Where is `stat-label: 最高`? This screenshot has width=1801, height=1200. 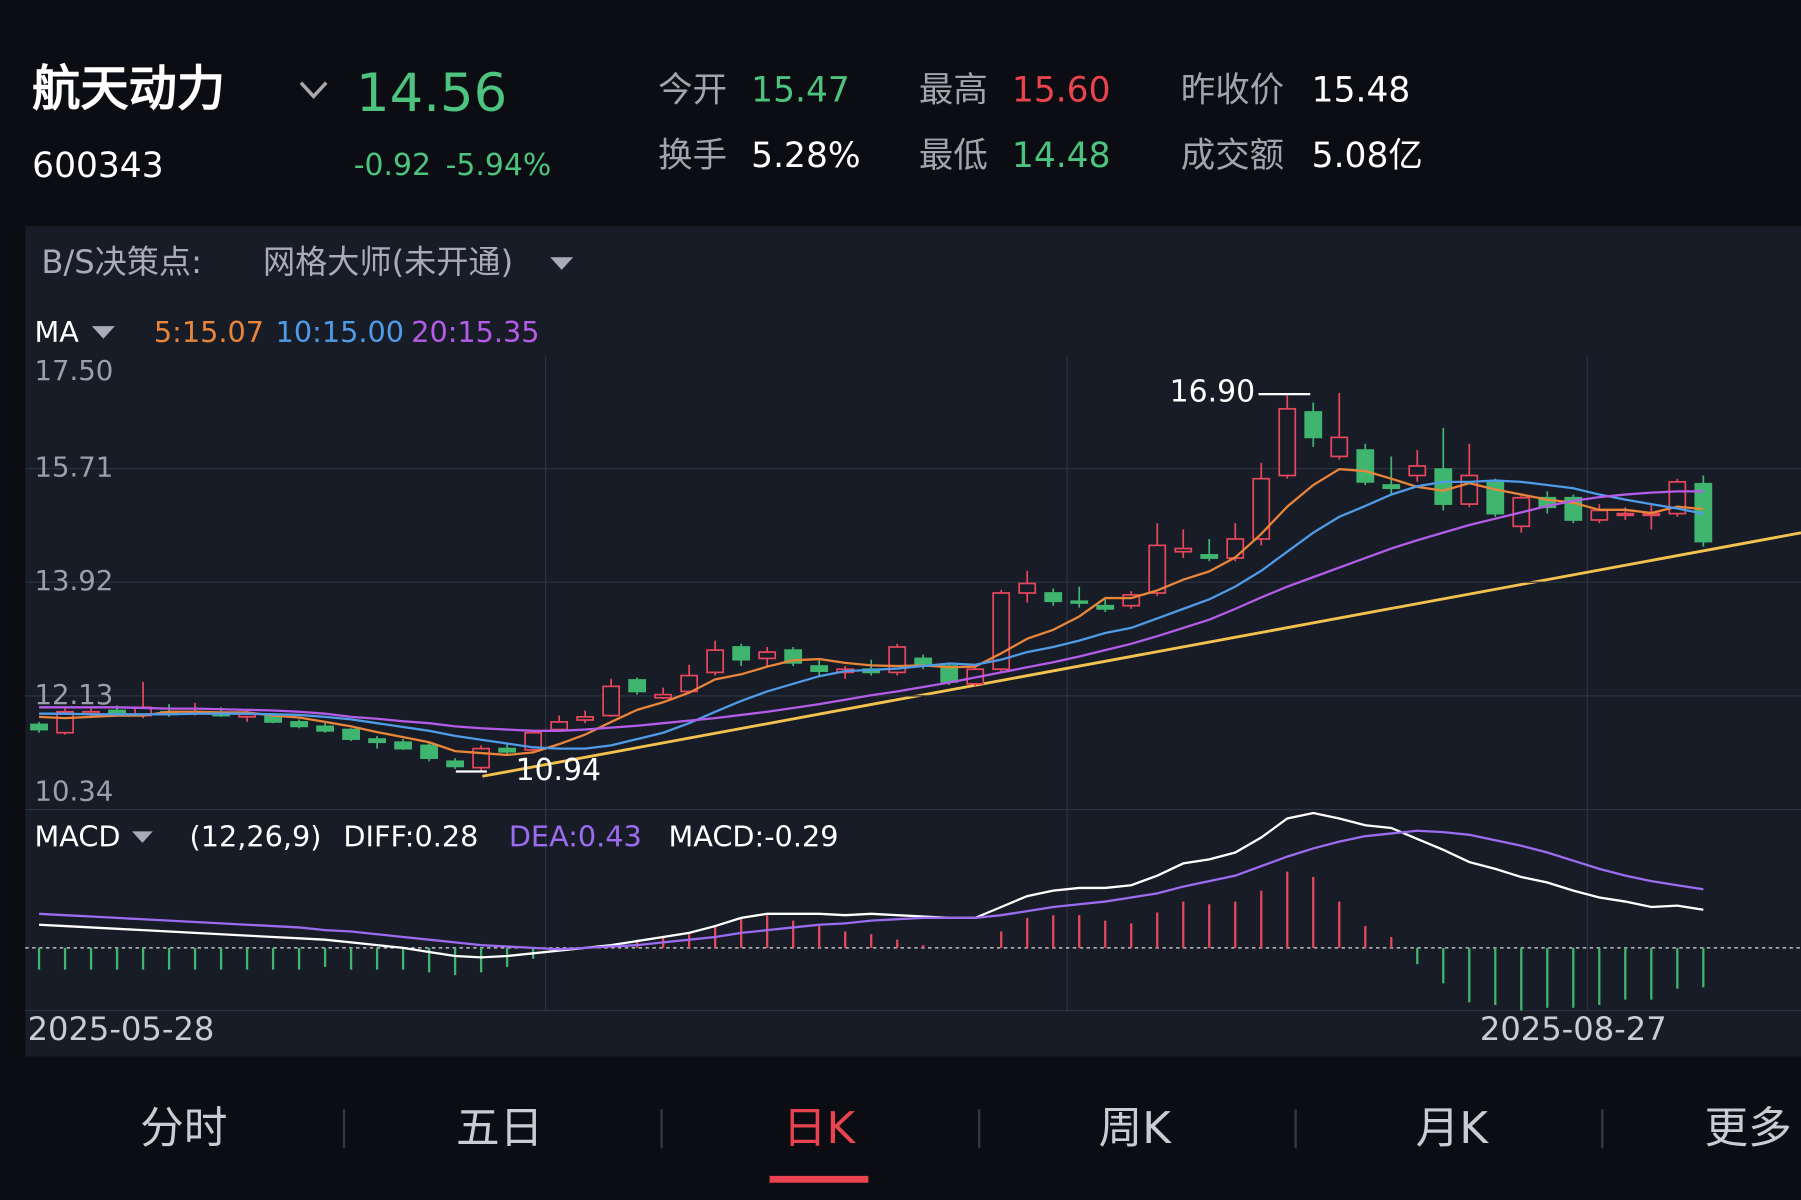
stat-label: 最高 is located at coordinates (953, 90).